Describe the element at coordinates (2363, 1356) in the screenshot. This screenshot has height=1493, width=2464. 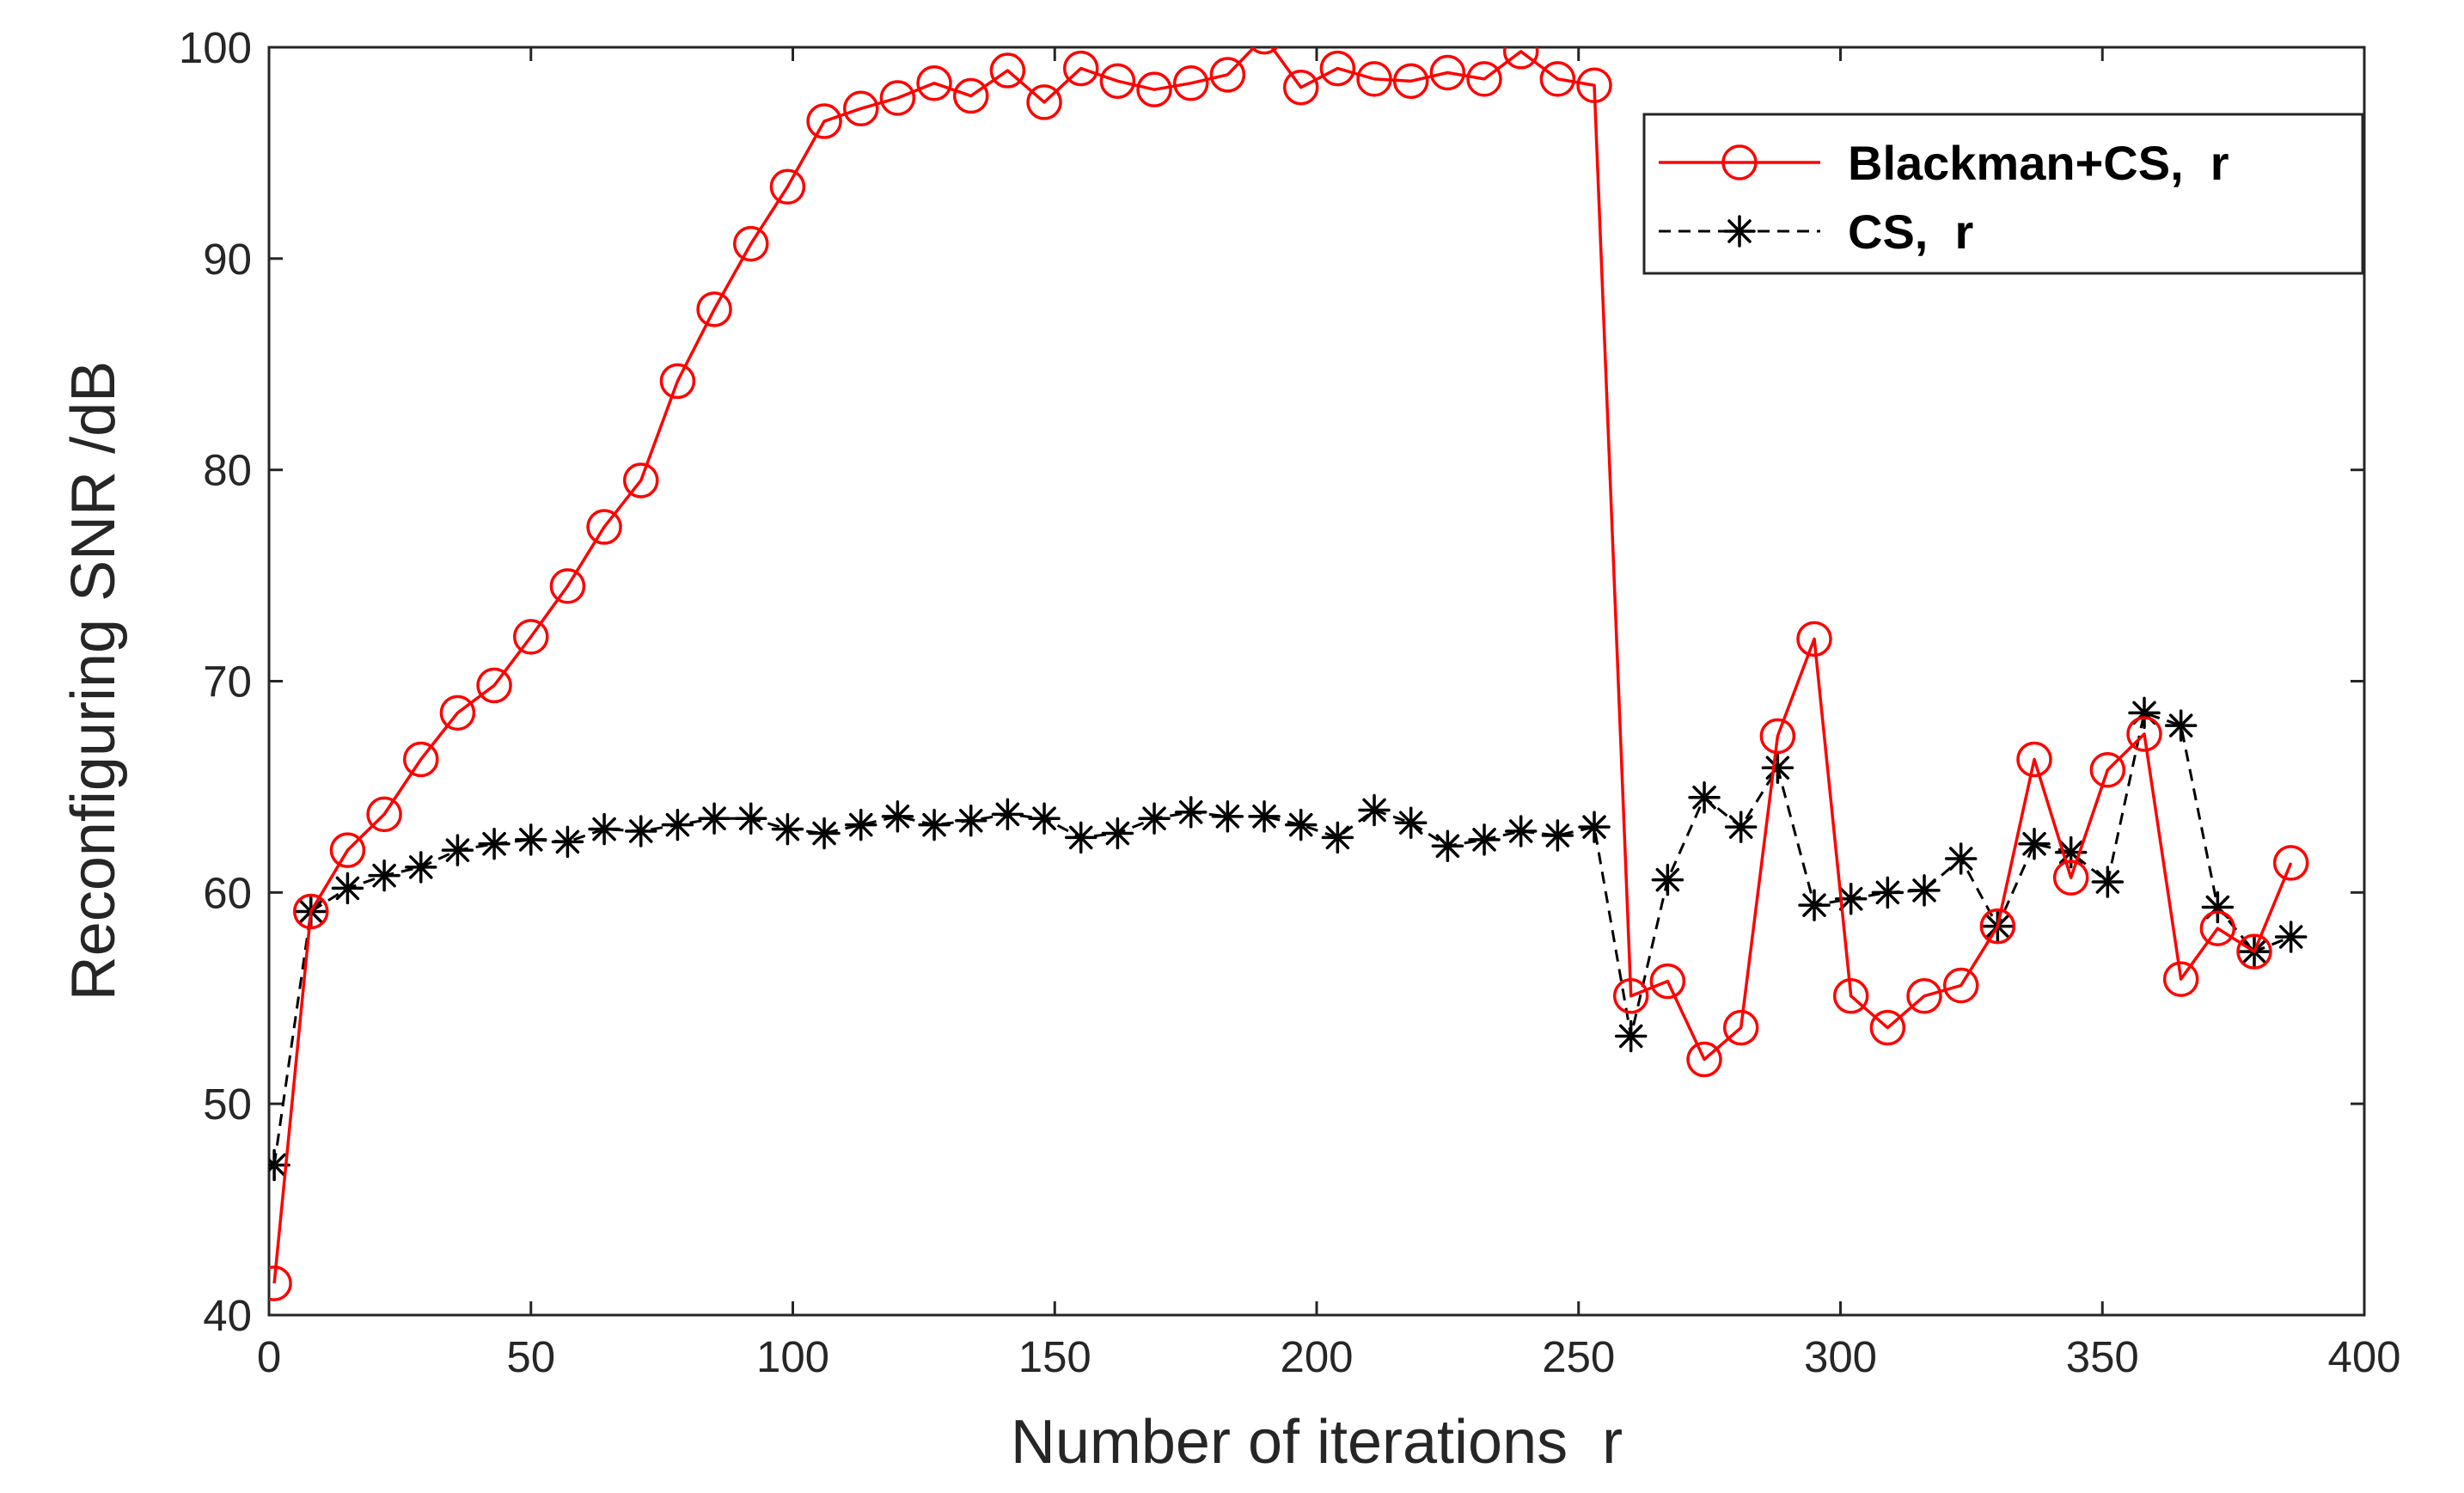
I see `x-tick-label: 400` at that location.